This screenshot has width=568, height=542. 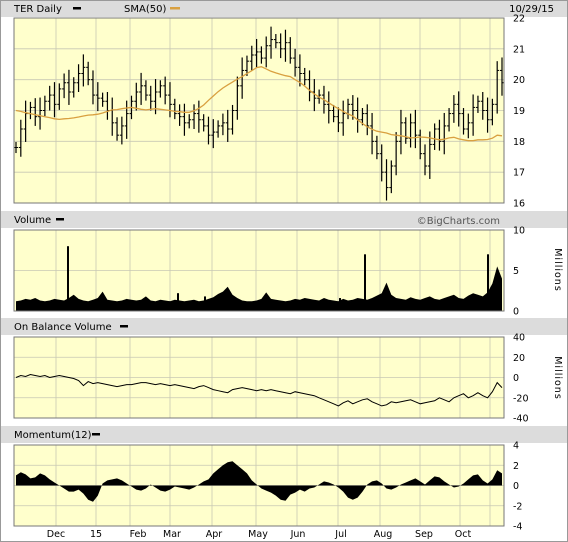 What do you see at coordinates (284, 219) in the screenshot?
I see `volume-header-bar` at bounding box center [284, 219].